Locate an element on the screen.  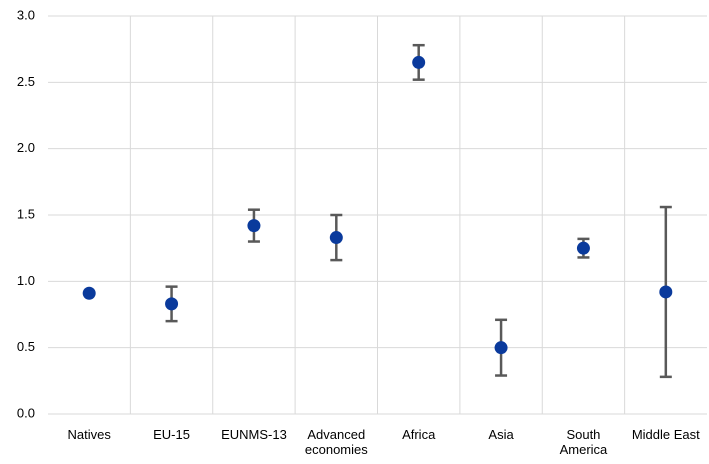
y-tick-label: 0.5 is located at coordinates (26, 346).